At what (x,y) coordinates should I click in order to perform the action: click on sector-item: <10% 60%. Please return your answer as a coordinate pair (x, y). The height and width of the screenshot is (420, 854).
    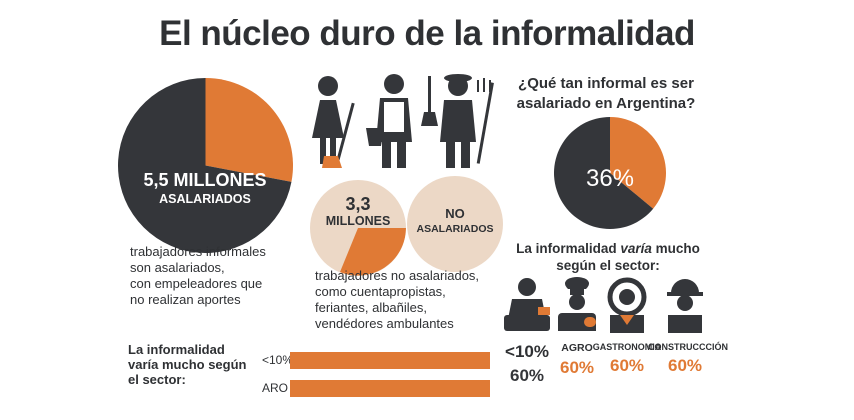
    Looking at the image, I should click on (527, 331).